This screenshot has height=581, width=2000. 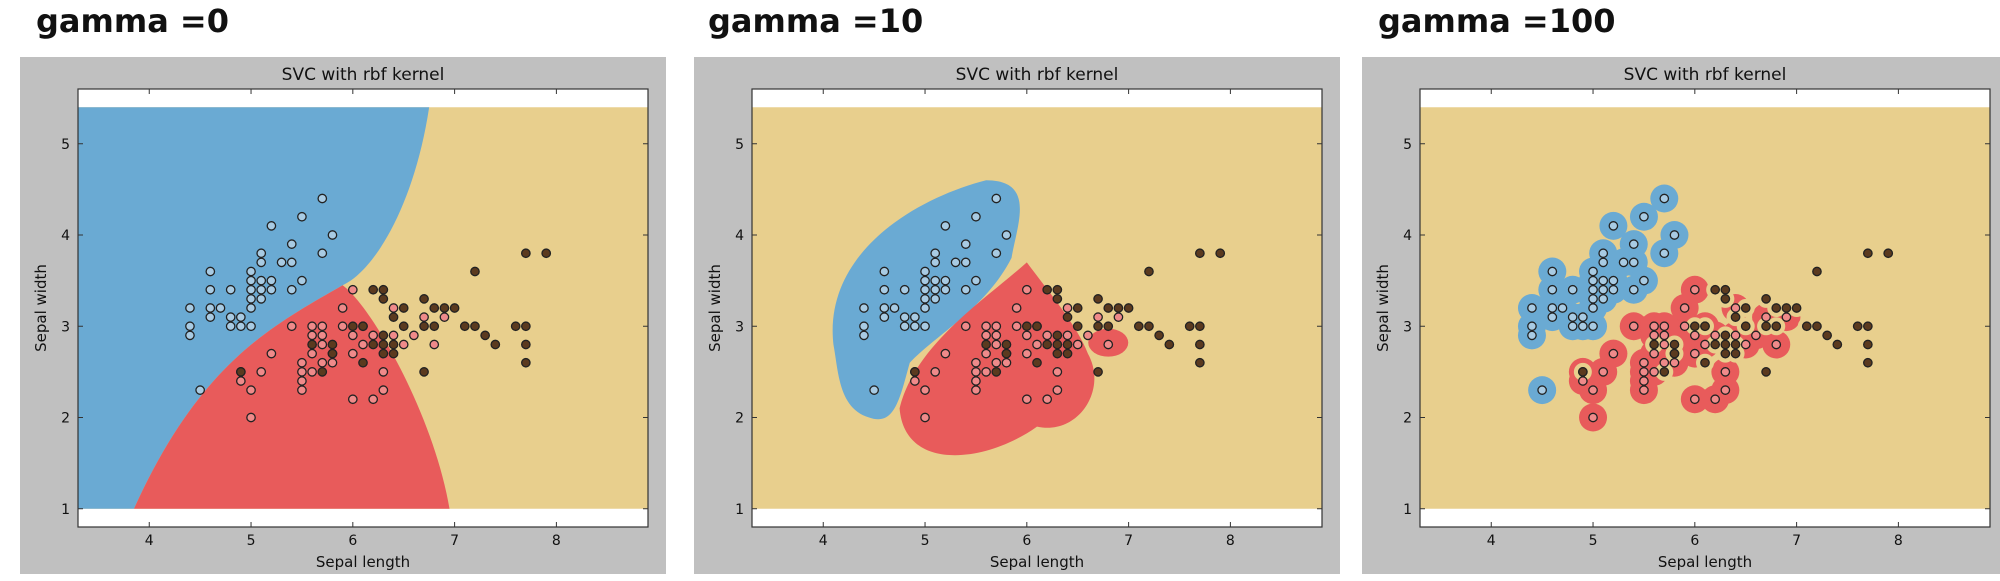 What do you see at coordinates (251, 541) in the screenshot?
I see `x-tick-label: 5` at bounding box center [251, 541].